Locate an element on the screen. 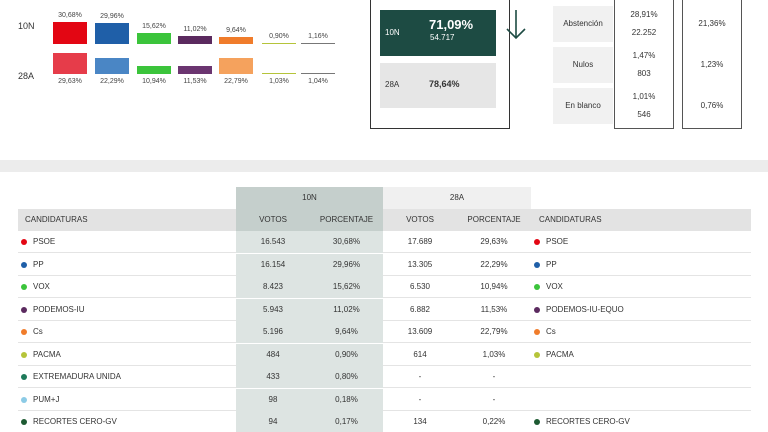  stat-label: Nulos is located at coordinates (583, 65).